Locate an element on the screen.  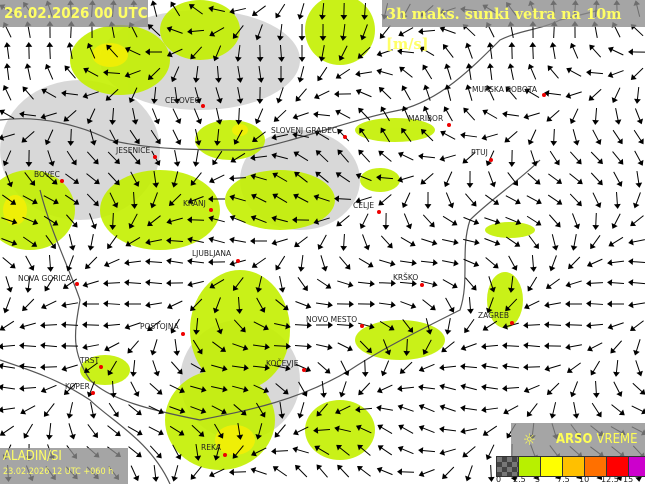
legend-swatch is located at coordinates (508, 466).